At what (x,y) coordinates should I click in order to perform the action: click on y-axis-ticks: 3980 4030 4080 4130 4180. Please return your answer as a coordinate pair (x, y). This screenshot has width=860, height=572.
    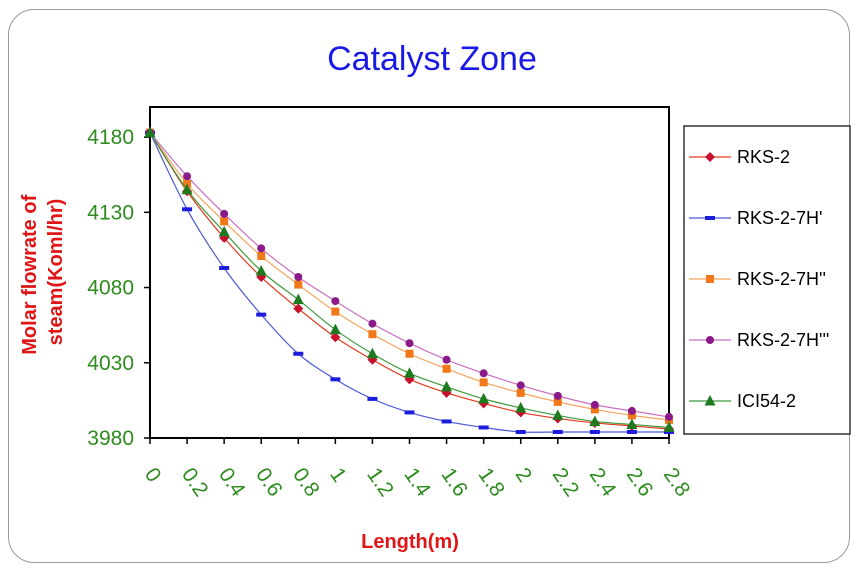
    Looking at the image, I should click on (118, 288).